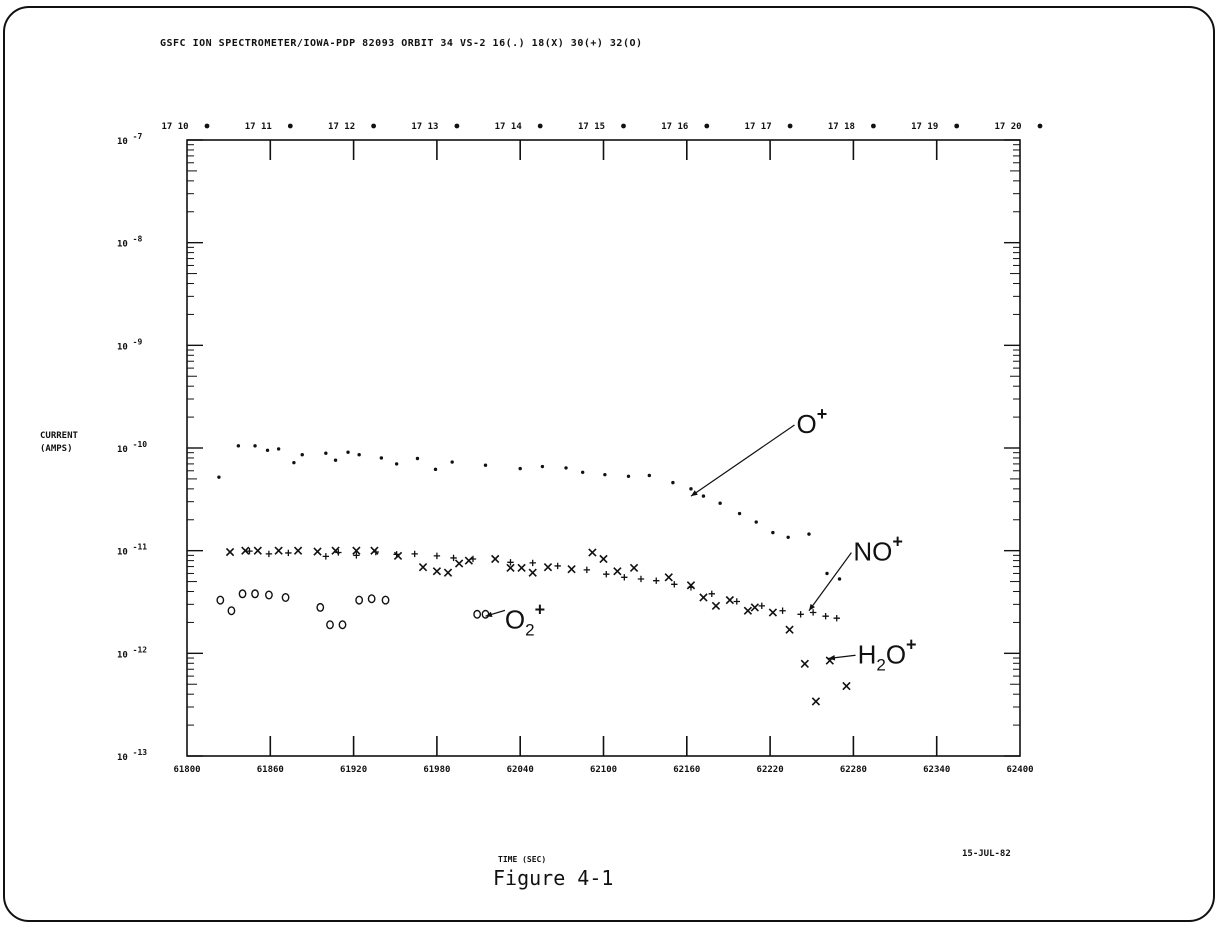  What do you see at coordinates (986, 854) in the screenshot?
I see `plot-date: 15-JUL-82` at bounding box center [986, 854].